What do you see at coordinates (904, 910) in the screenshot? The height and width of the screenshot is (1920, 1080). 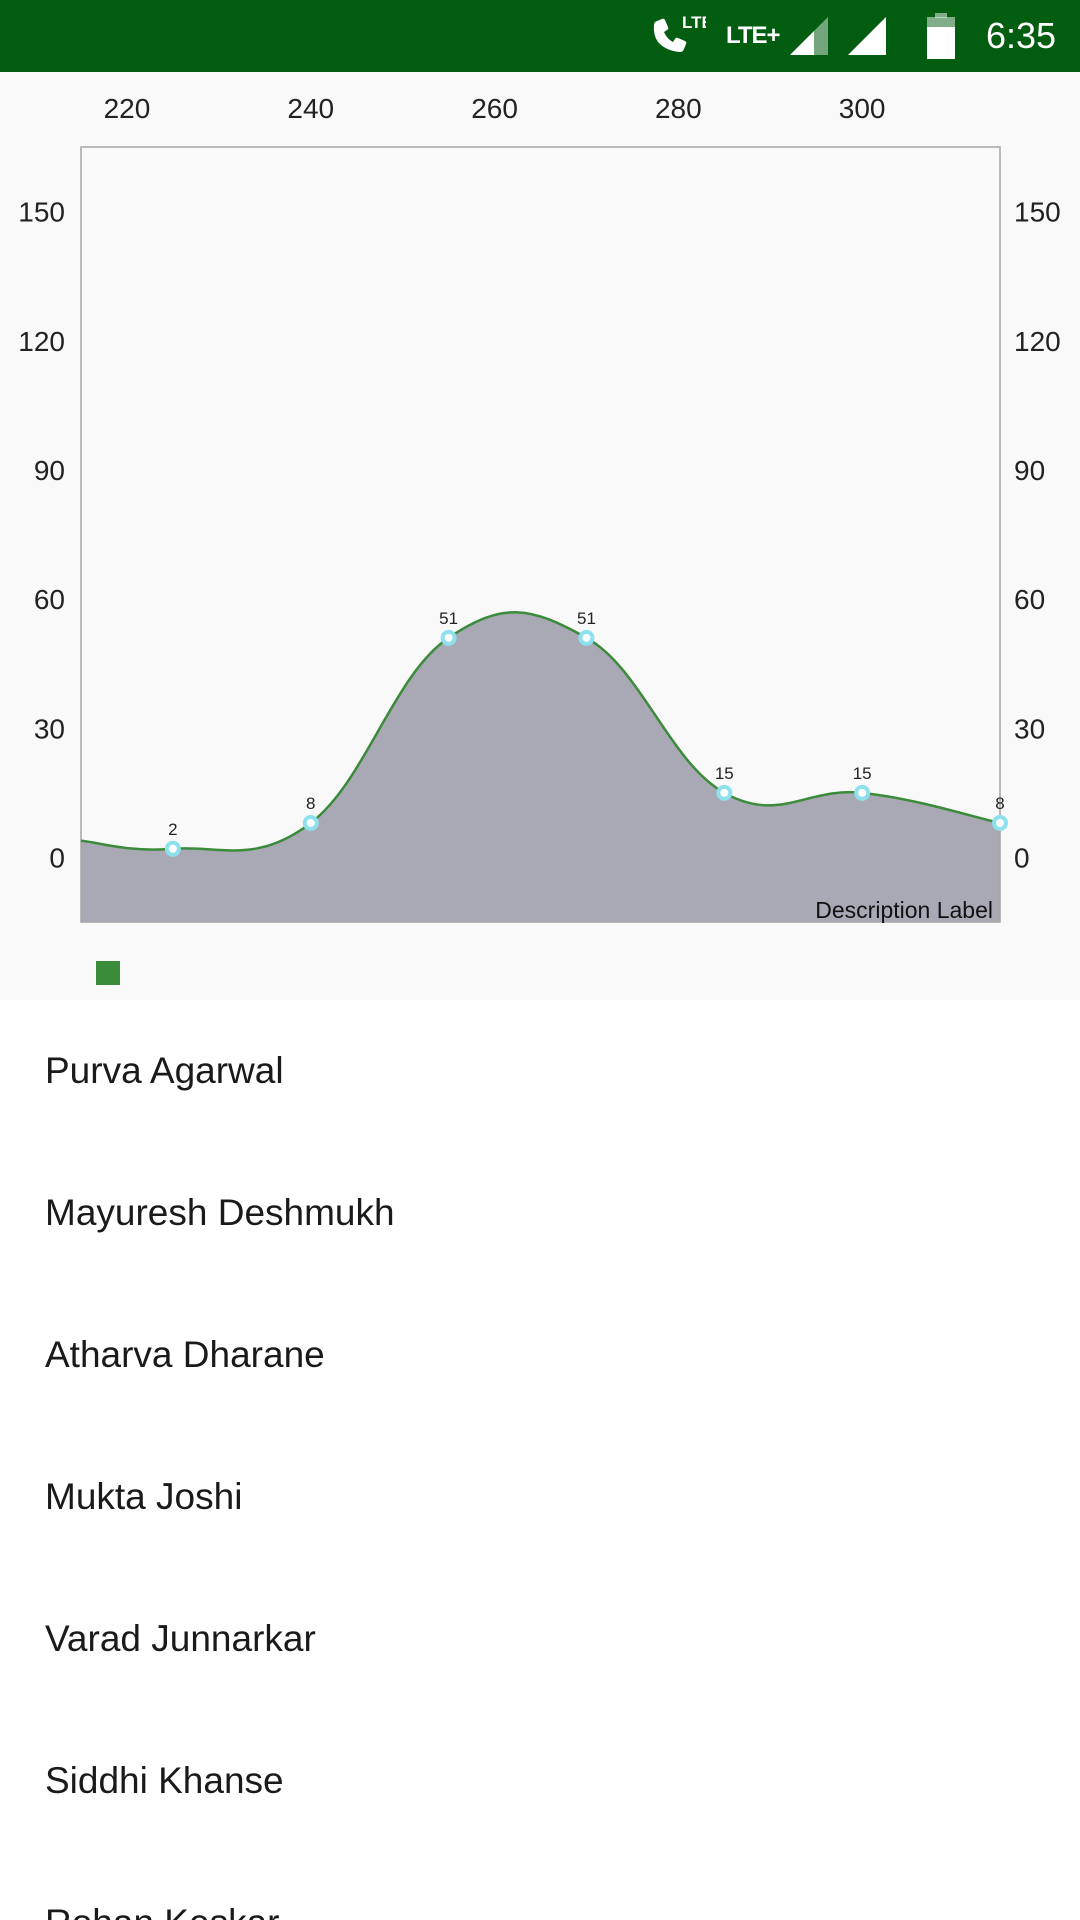 I see `description-label: Description Label` at bounding box center [904, 910].